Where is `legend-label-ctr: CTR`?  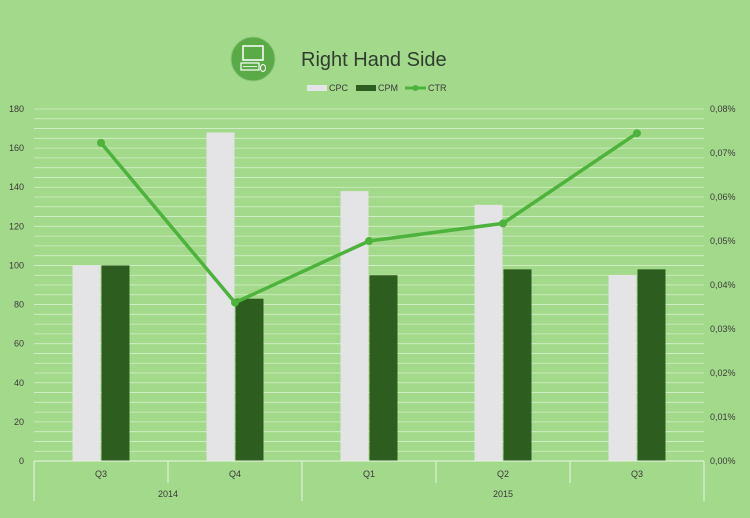
legend-label-ctr: CTR is located at coordinates (437, 88).